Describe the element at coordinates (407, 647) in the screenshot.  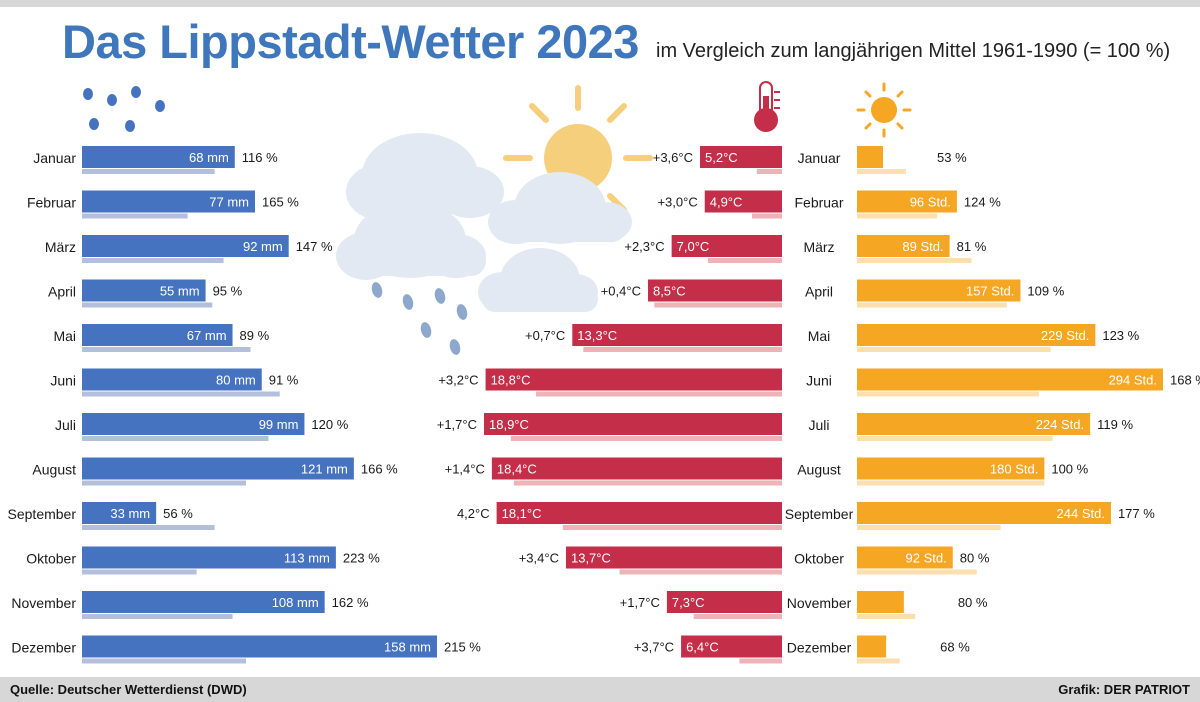
I see `rain-value-label: 158 mm` at that location.